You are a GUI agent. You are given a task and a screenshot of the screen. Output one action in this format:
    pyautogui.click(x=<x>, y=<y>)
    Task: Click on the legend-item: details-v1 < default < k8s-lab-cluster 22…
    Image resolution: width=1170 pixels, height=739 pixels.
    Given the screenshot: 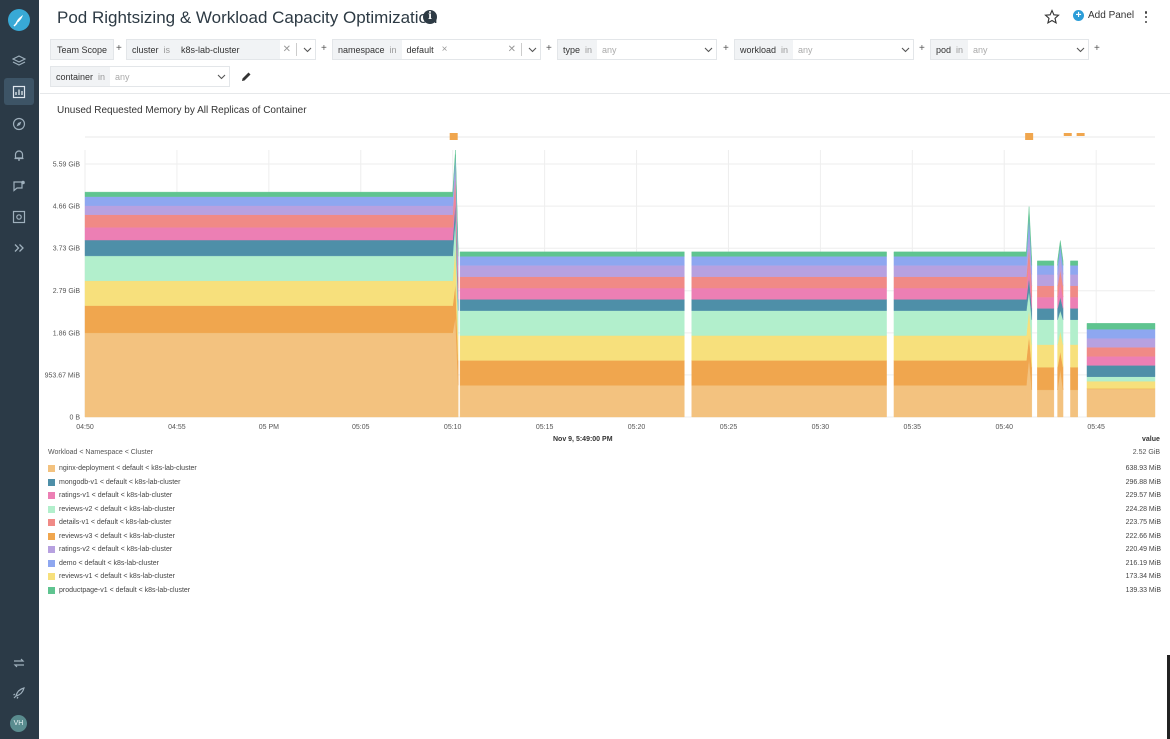 What is the action you would take?
    pyautogui.click(x=604, y=523)
    